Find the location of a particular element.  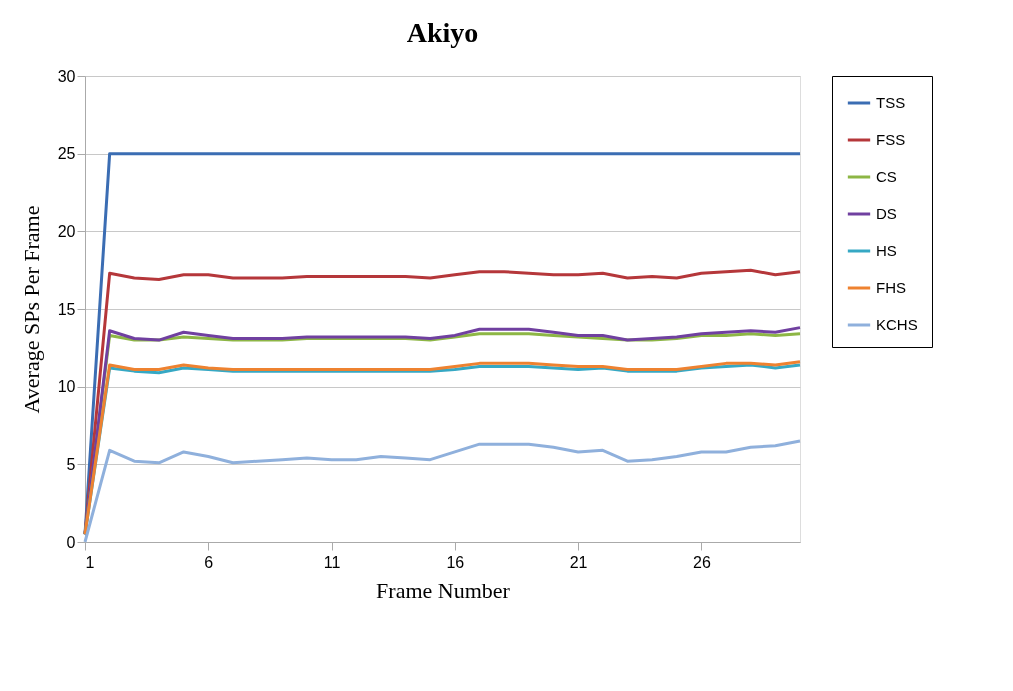

x-axis-title: Frame Number is located at coordinates (443, 590).